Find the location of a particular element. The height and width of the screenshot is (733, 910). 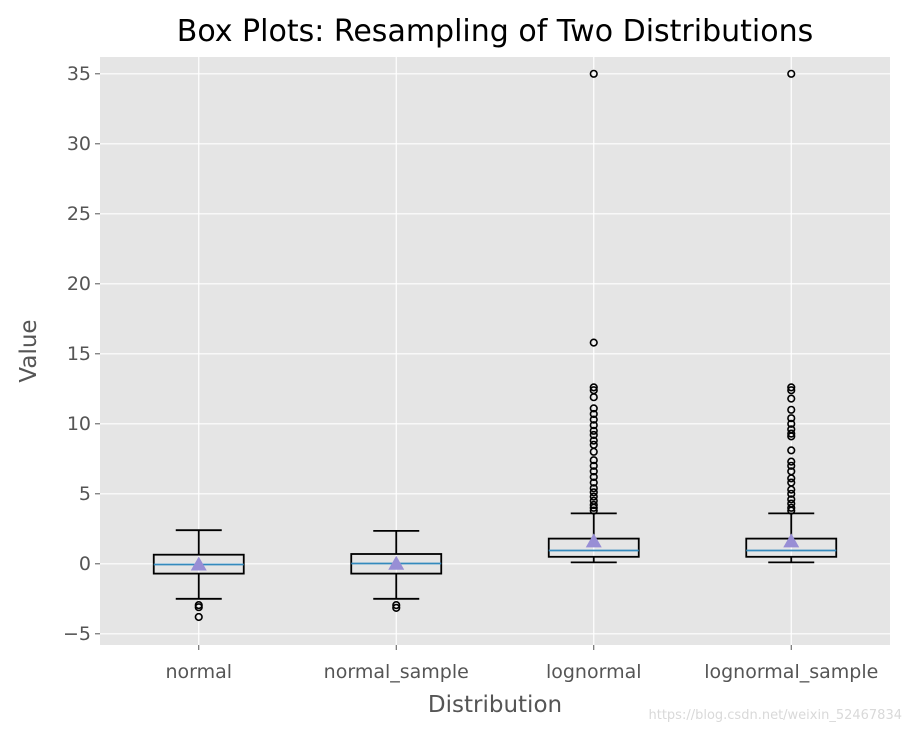

y-tick-label: 35 is located at coordinates (79, 74).